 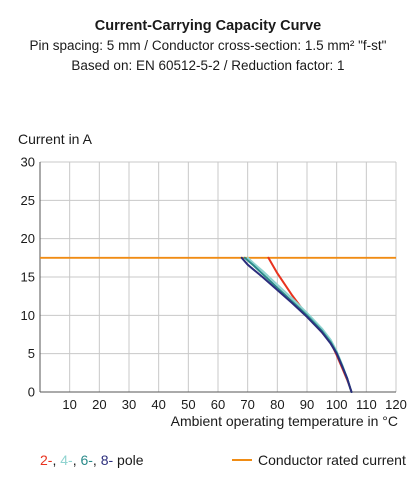 What do you see at coordinates (28, 277) in the screenshot?
I see `y-tick-label: 15` at bounding box center [28, 277].